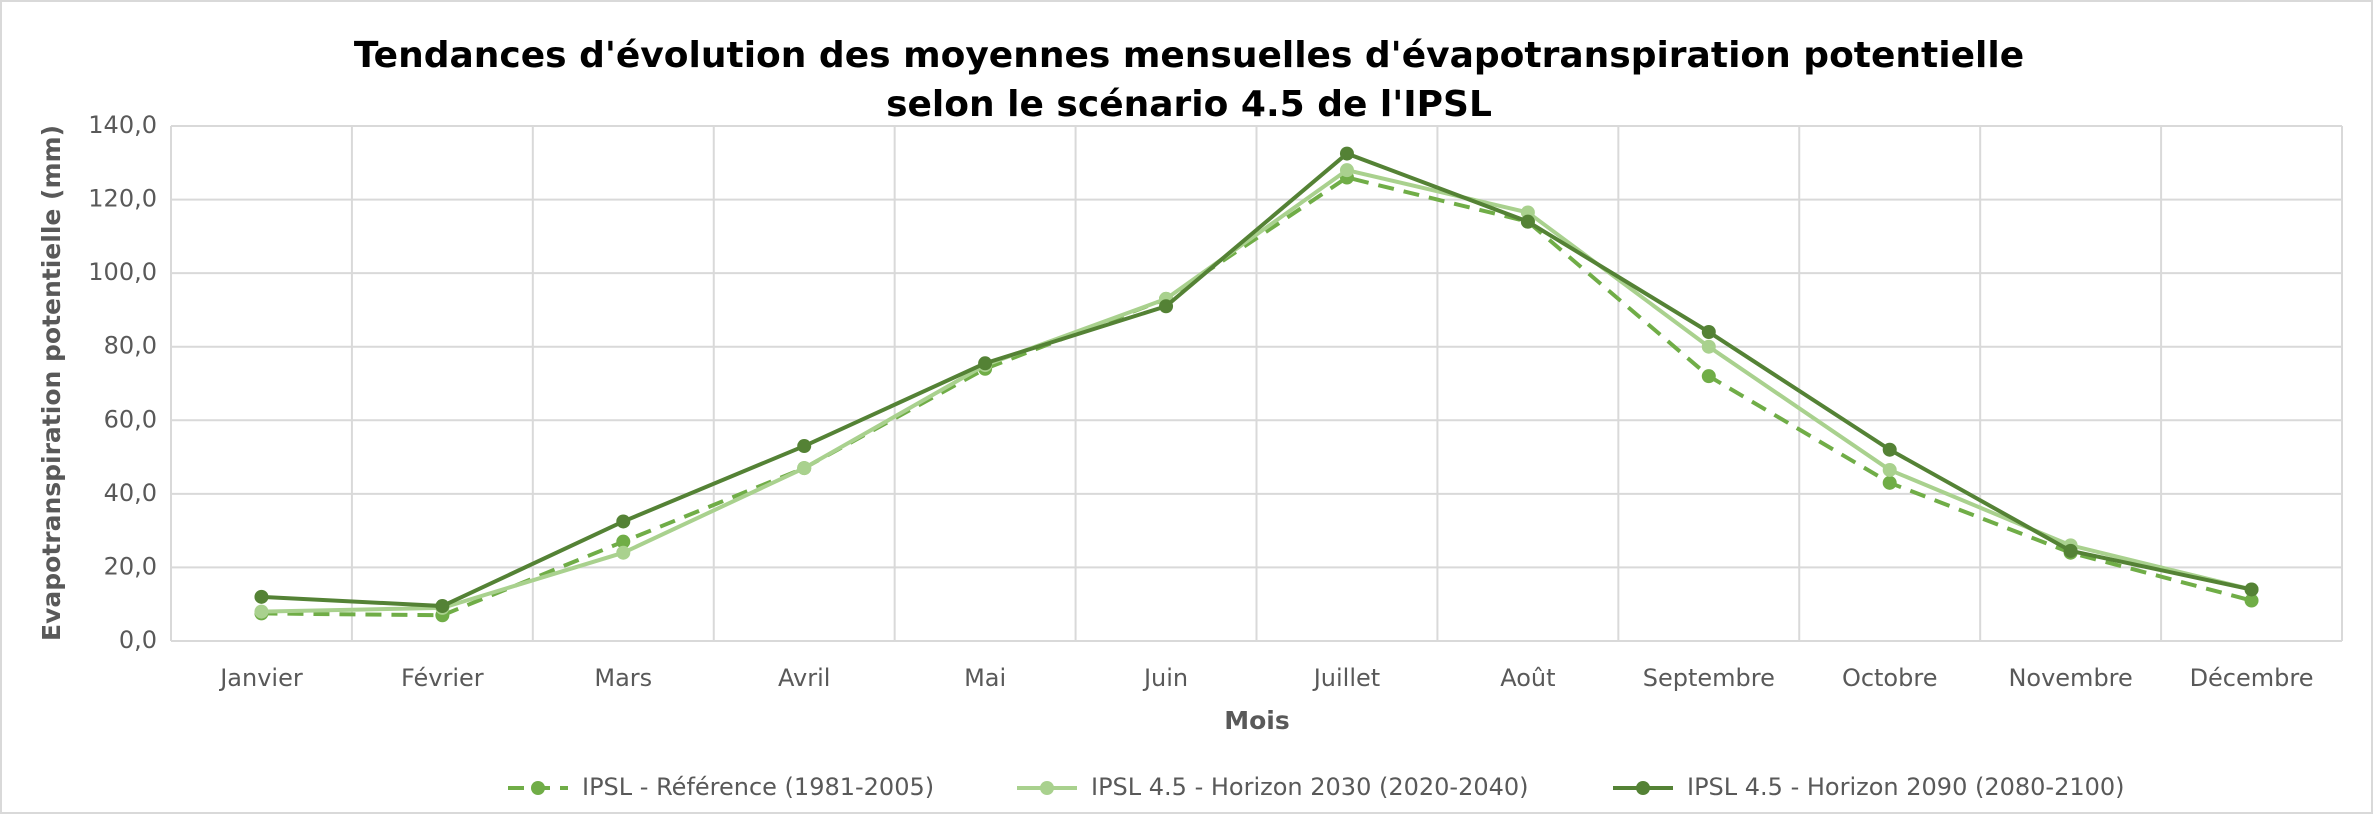 The image size is (2373, 814). I want to click on chart-title: selon le scénario 4.5 de l'IPSL, so click(1189, 104).